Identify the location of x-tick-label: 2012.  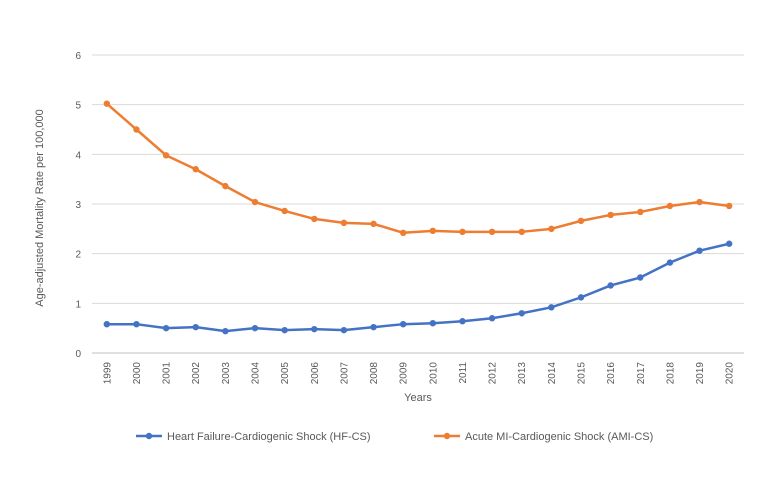
(493, 373).